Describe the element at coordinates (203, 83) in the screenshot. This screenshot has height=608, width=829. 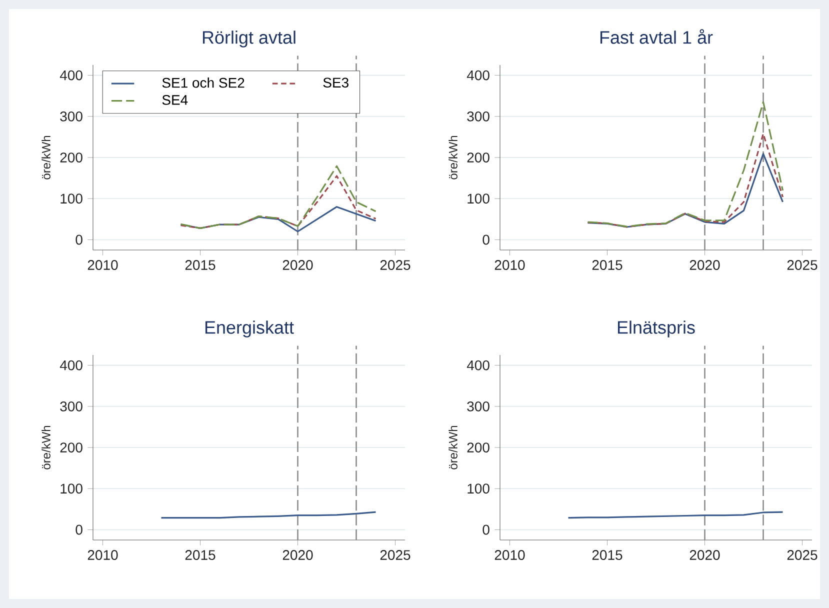
I see `legend-label: SE1 och SE2` at that location.